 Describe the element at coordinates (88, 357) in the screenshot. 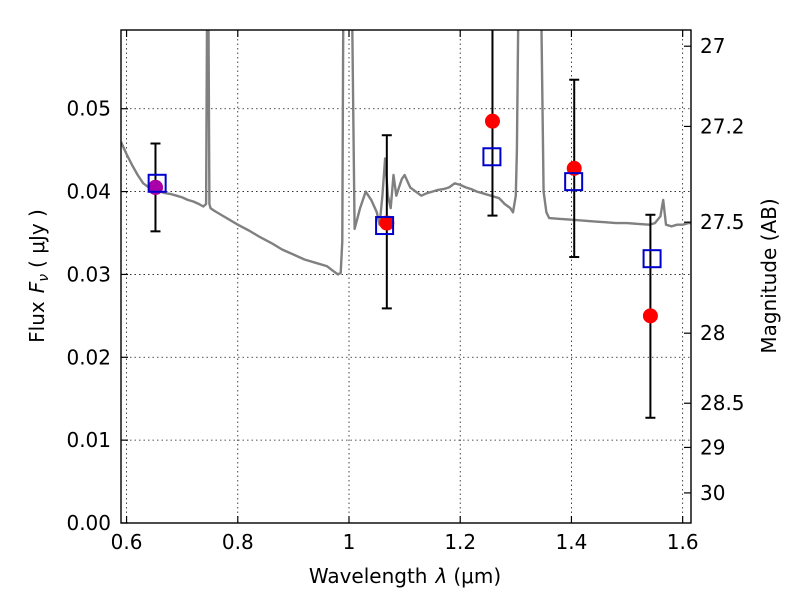

I see `y-tick-label: 0.02` at that location.